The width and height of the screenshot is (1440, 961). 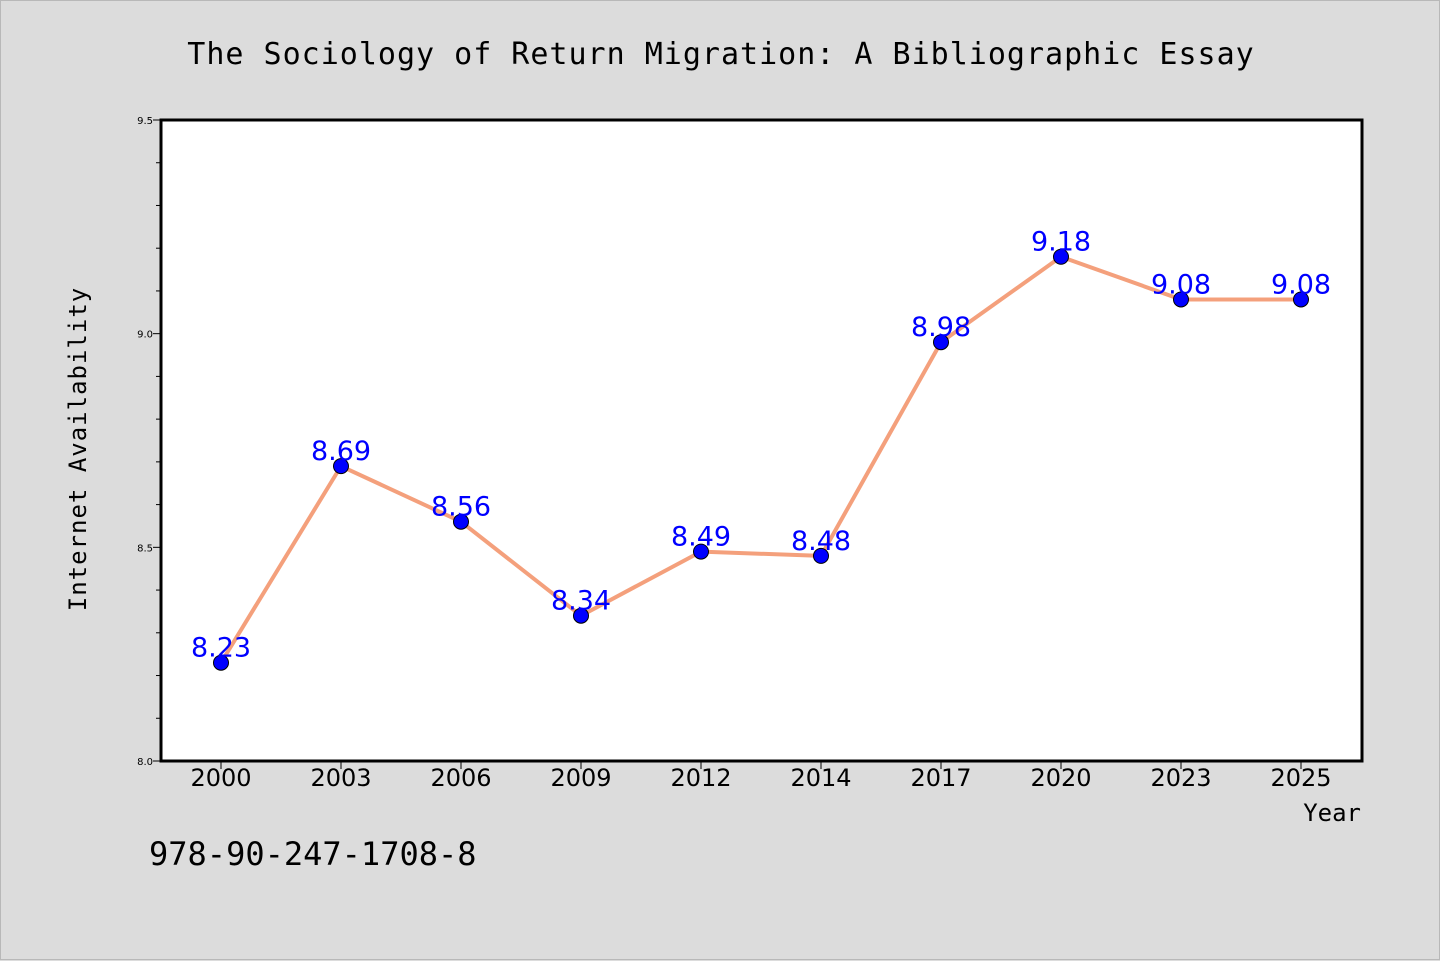 I want to click on data-label: 8.49, so click(x=701, y=537).